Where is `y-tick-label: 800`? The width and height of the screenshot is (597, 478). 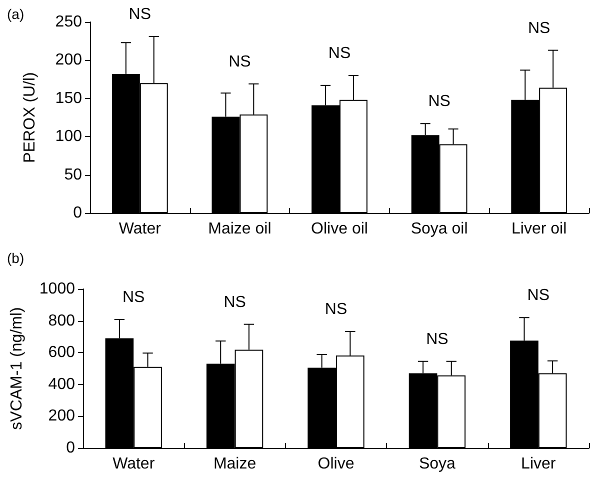
y-tick-label: 800 is located at coordinates (62, 321).